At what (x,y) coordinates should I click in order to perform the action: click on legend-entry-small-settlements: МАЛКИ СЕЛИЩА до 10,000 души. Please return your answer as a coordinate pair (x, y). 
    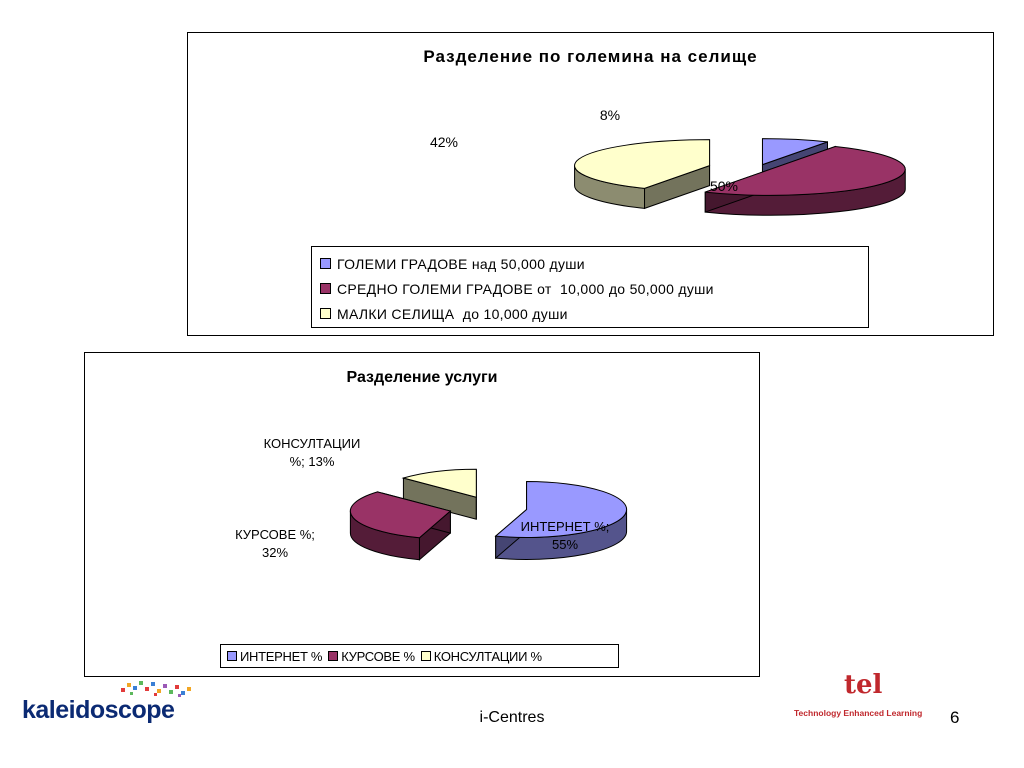
    Looking at the image, I should click on (590, 313).